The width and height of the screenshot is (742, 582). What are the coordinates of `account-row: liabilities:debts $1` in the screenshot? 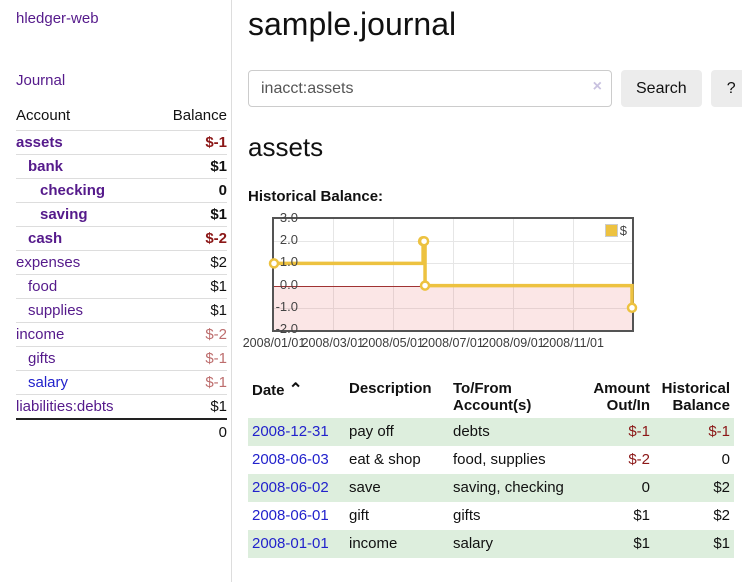 It's located at (121, 407).